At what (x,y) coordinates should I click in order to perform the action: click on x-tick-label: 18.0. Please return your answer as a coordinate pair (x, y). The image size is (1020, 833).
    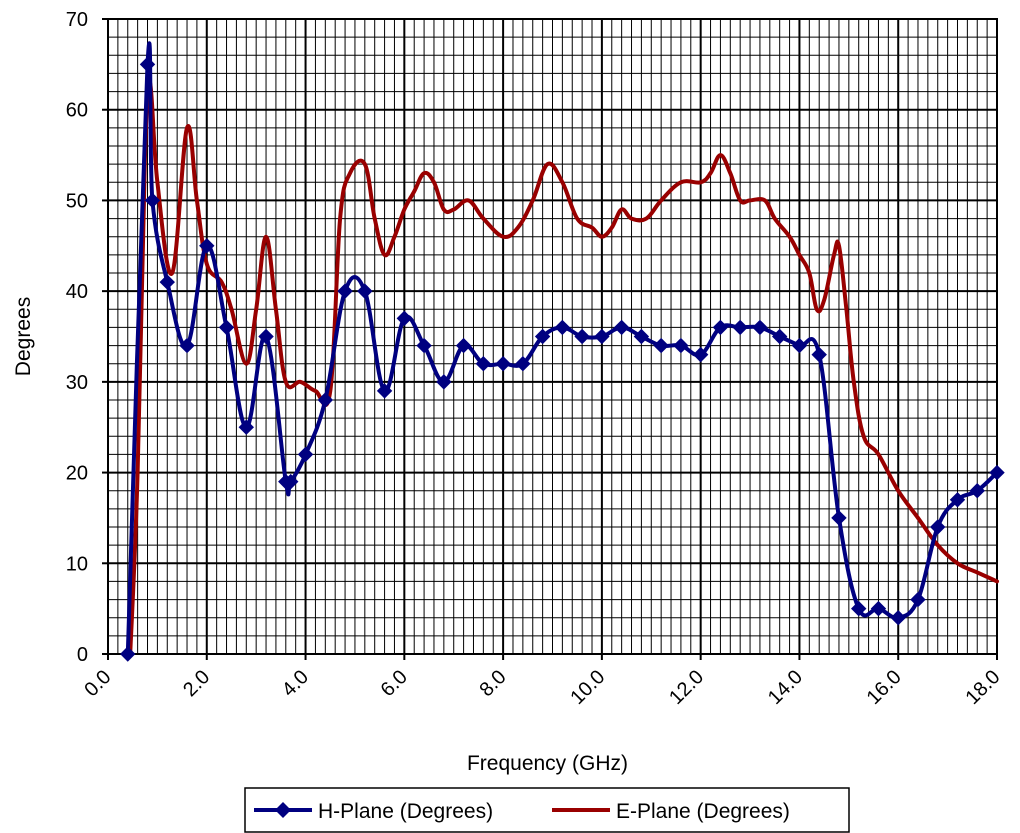
    Looking at the image, I should click on (982, 687).